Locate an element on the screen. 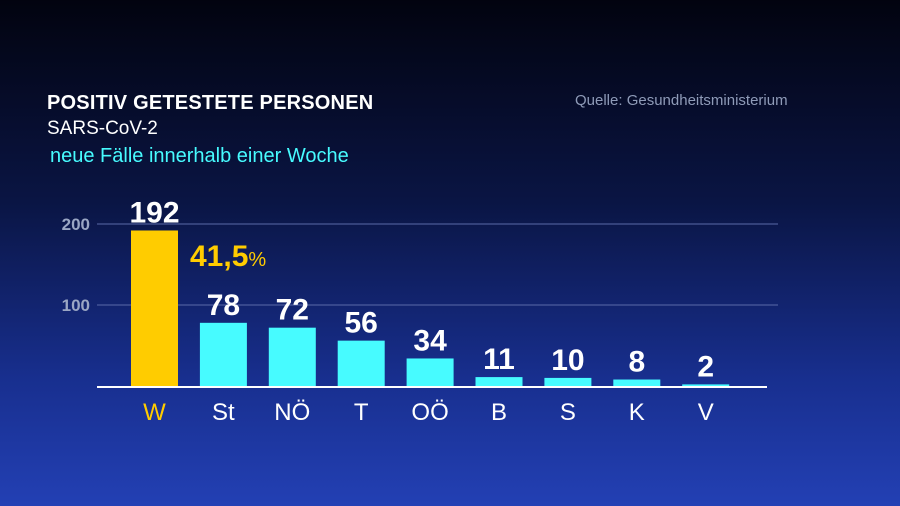  data-label: 78 is located at coordinates (223, 305).